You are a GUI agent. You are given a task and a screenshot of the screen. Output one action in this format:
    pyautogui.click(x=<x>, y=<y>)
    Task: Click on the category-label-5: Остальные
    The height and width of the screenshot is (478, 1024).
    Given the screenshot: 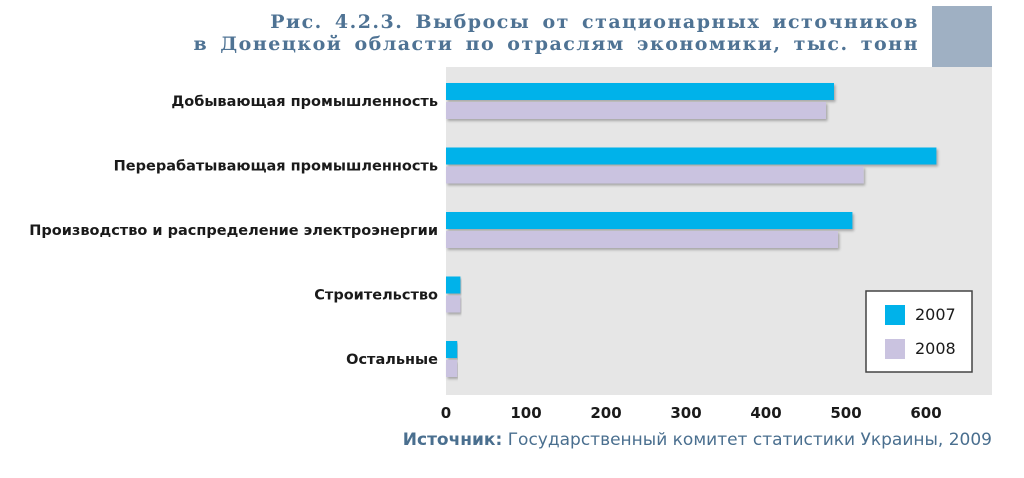 What is the action you would take?
    pyautogui.click(x=392, y=360)
    